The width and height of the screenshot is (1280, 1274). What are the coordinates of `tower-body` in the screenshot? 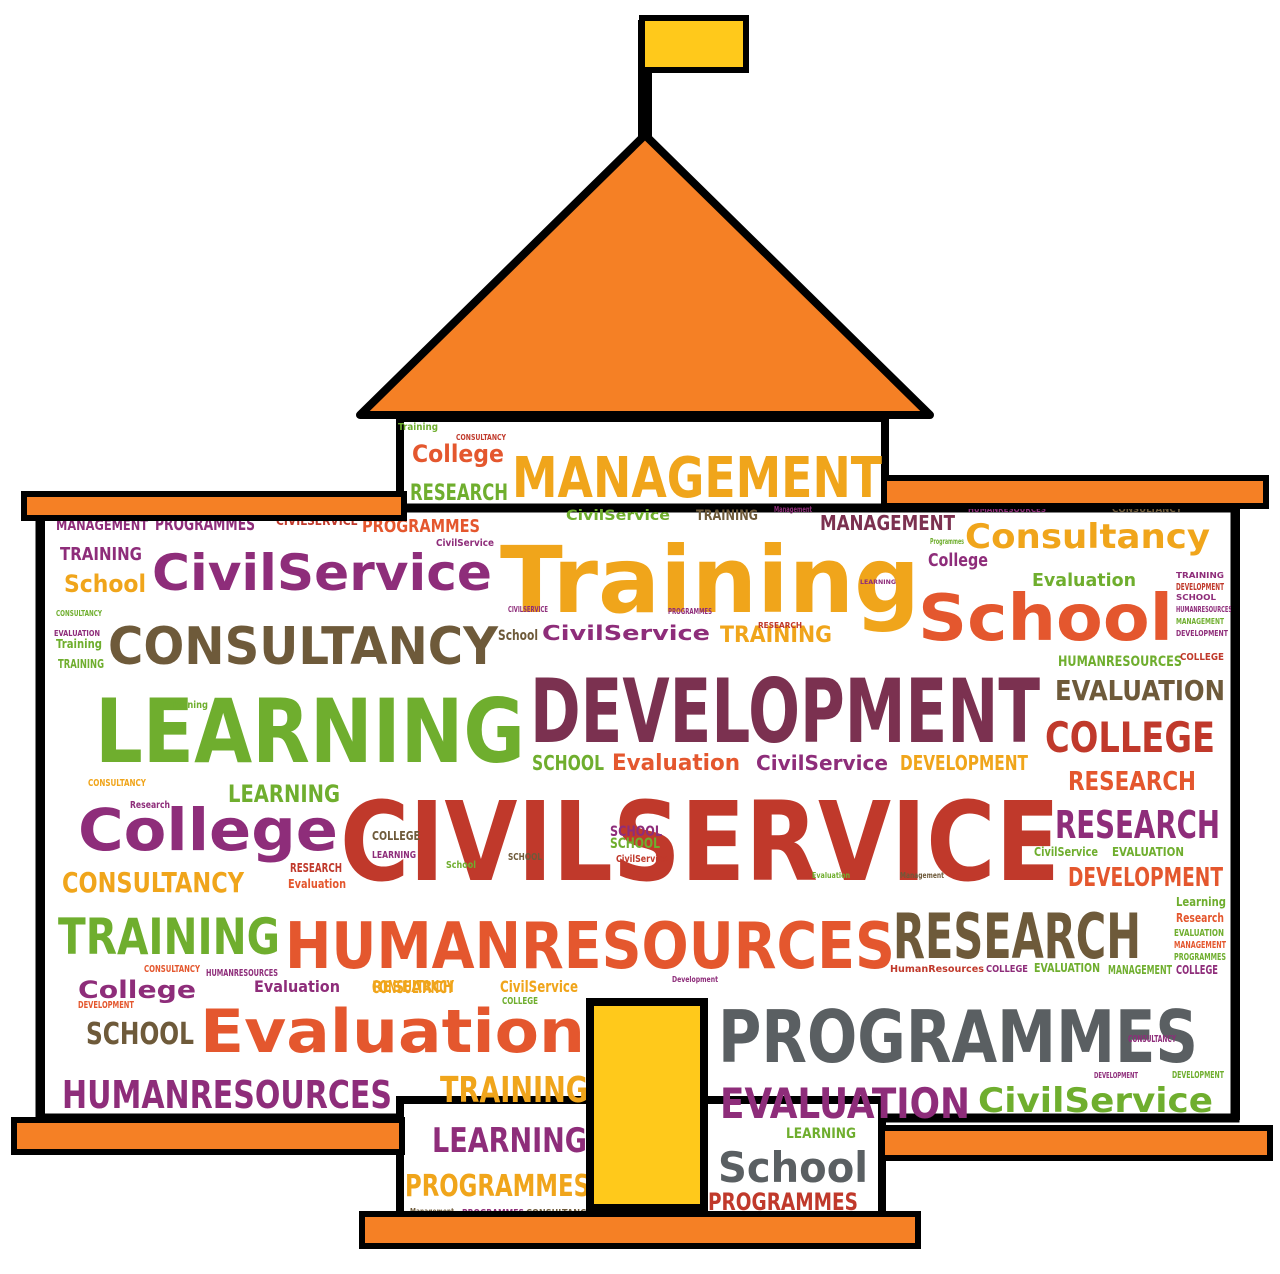 It's located at (642, 468).